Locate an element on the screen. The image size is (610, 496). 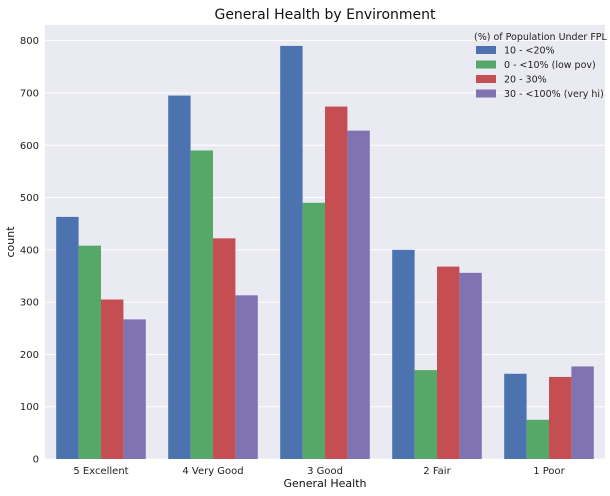
y-tick-label: 500 is located at coordinates (29, 198).